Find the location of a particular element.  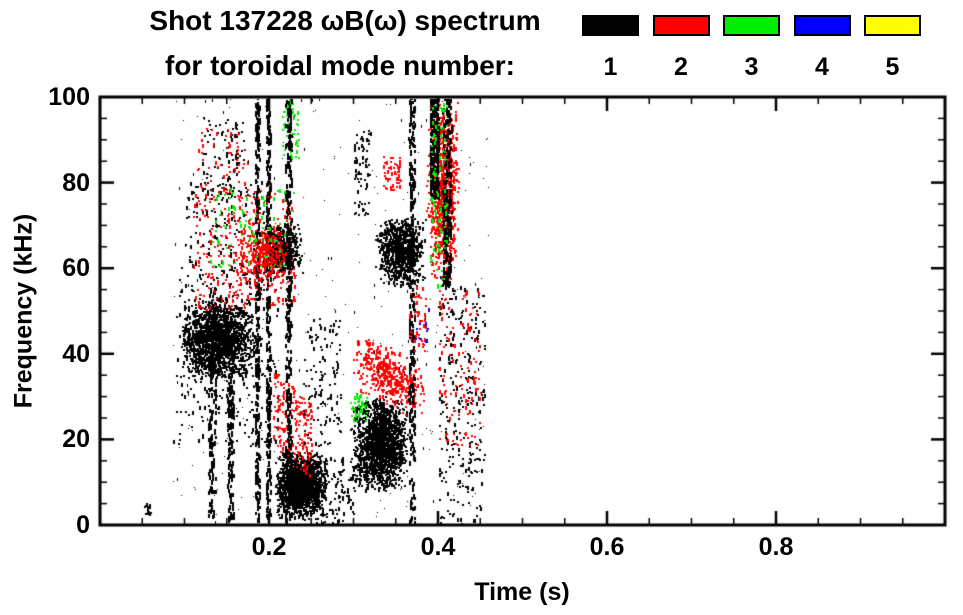

y-tick-label: 60 is located at coordinates (76, 268).